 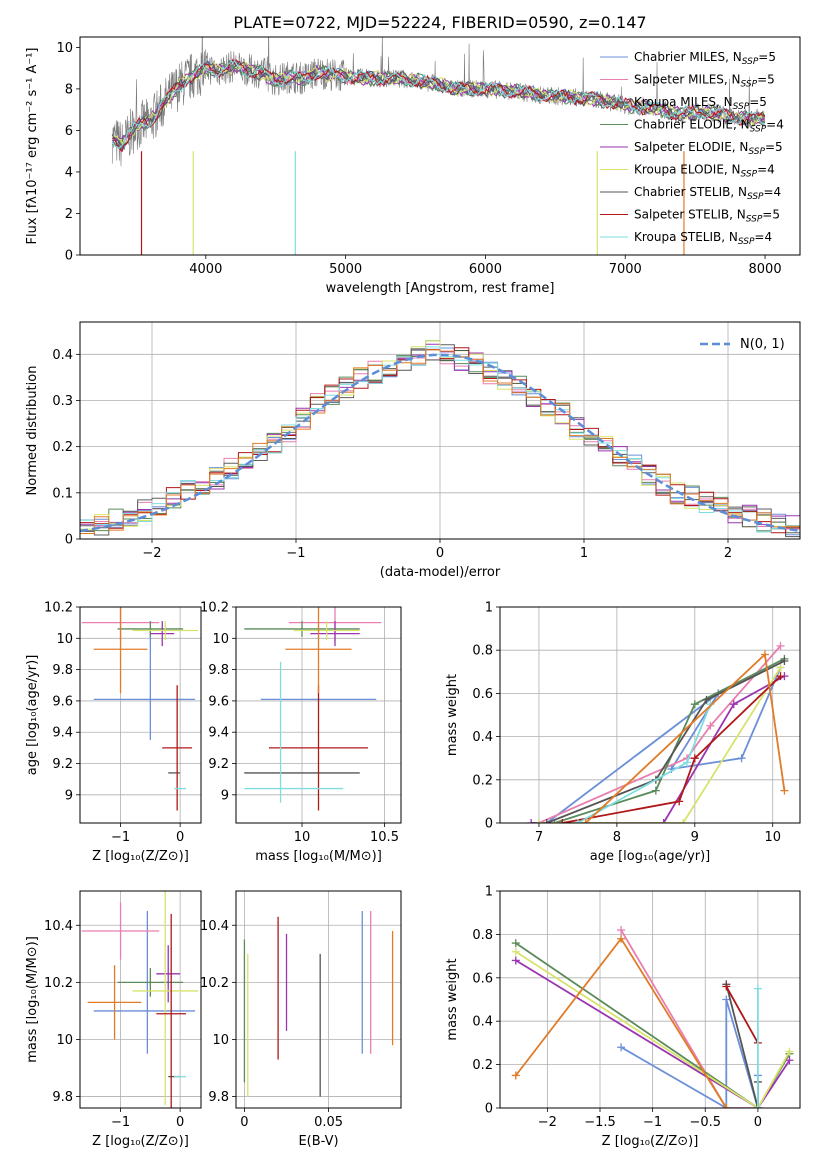 What do you see at coordinates (584, 553) in the screenshot?
I see `x-tick-label: 1` at bounding box center [584, 553].